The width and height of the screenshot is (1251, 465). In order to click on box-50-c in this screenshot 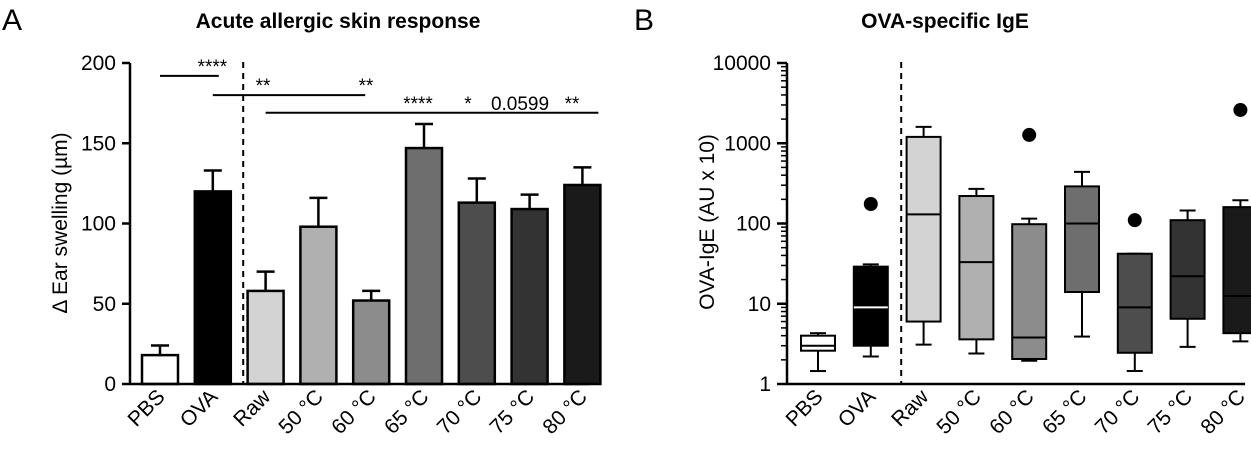, I will do `click(976, 268)`.